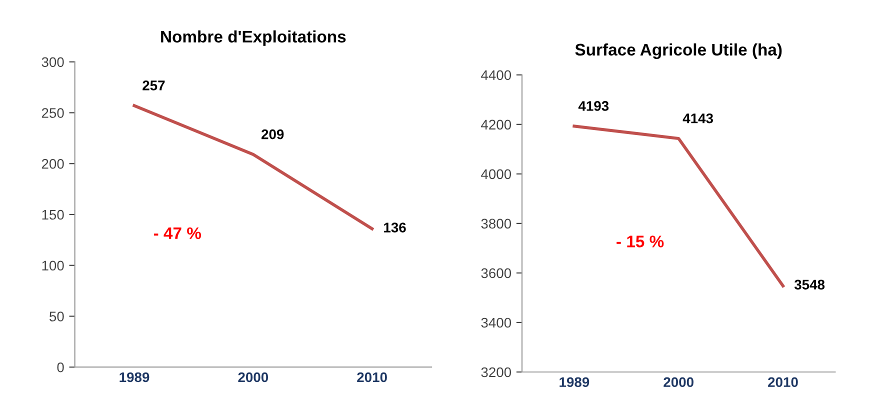 This screenshot has width=870, height=407. What do you see at coordinates (640, 242) in the screenshot?
I see `annotation: - 15 %` at bounding box center [640, 242].